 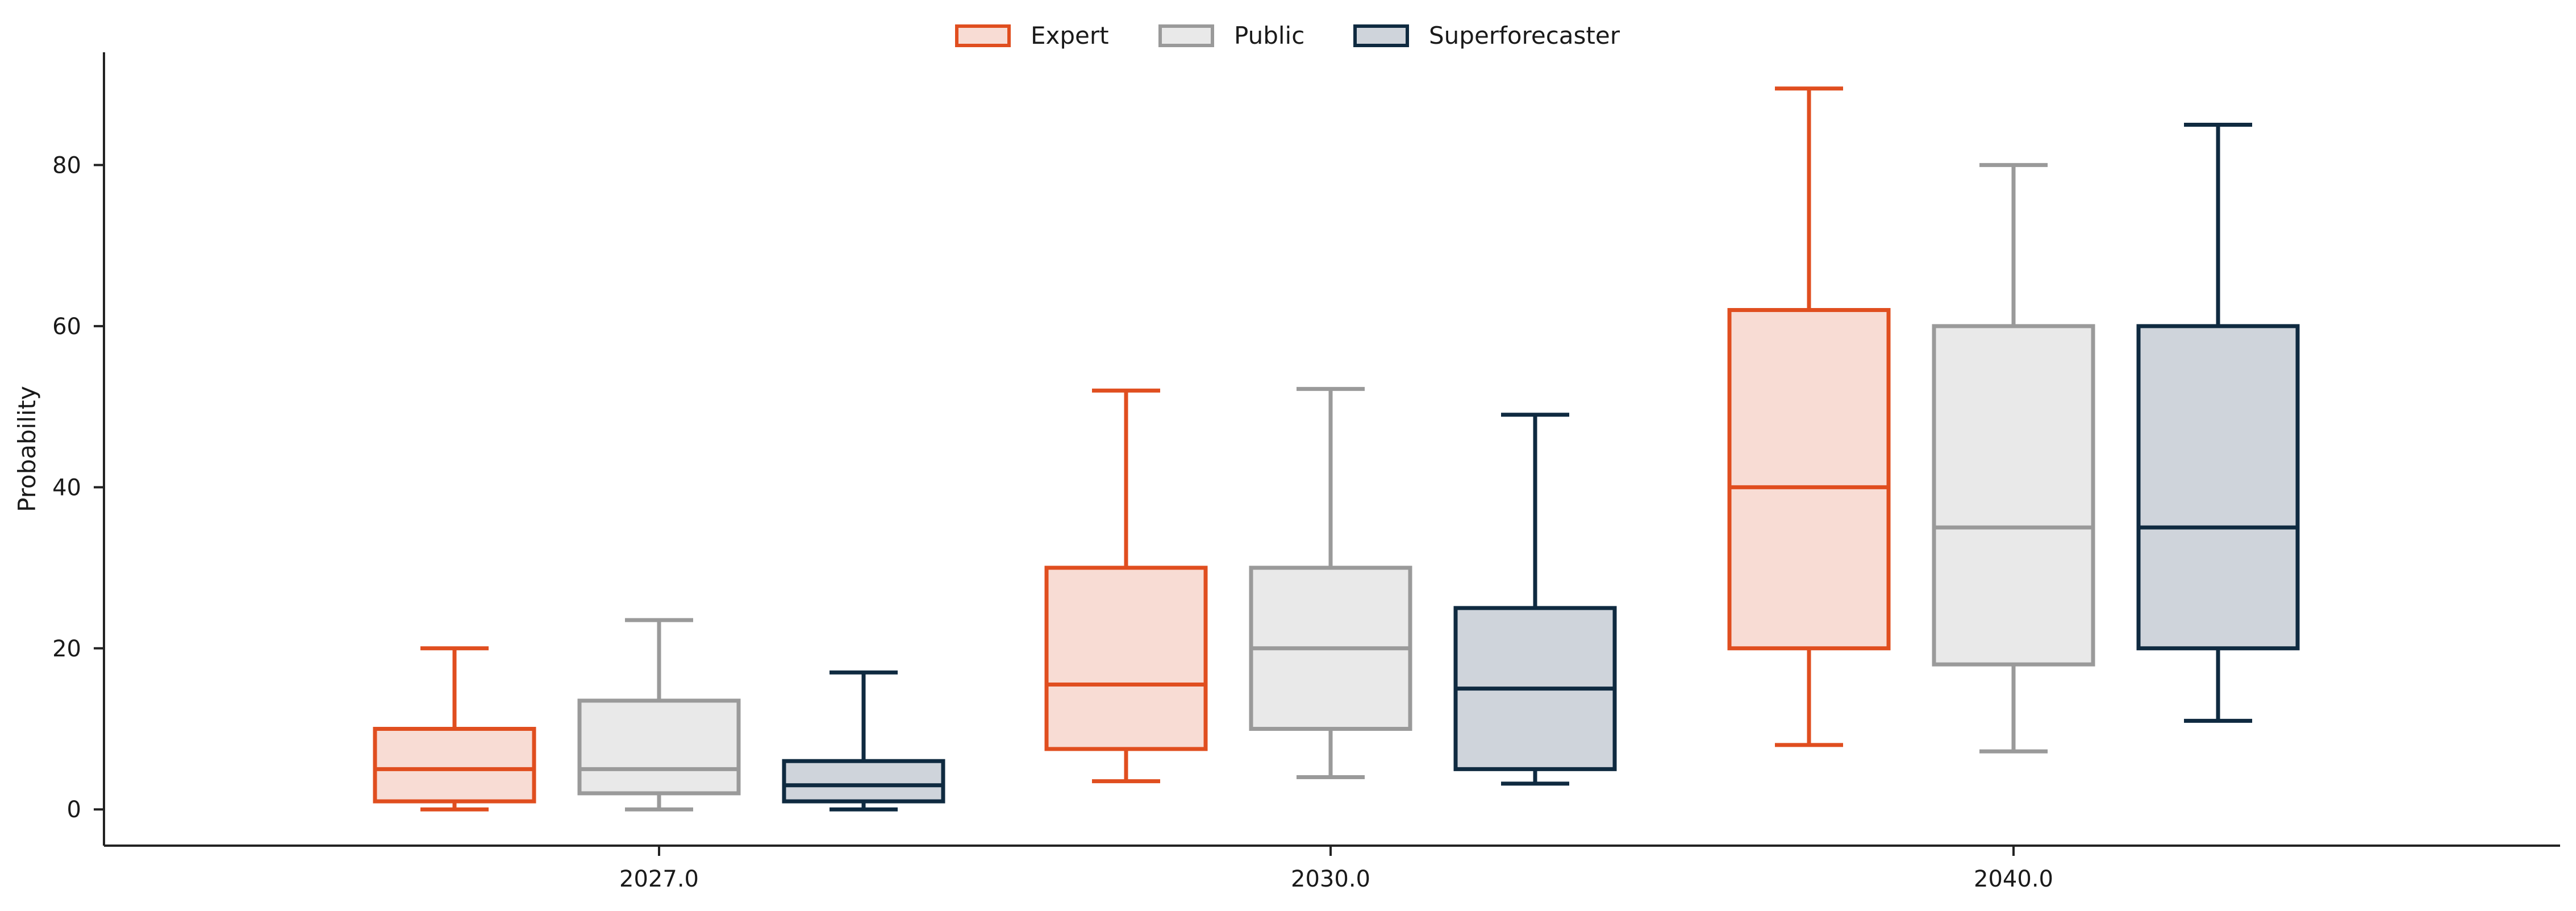 What do you see at coordinates (27, 449) in the screenshot?
I see `y-axis-label: Probability` at bounding box center [27, 449].